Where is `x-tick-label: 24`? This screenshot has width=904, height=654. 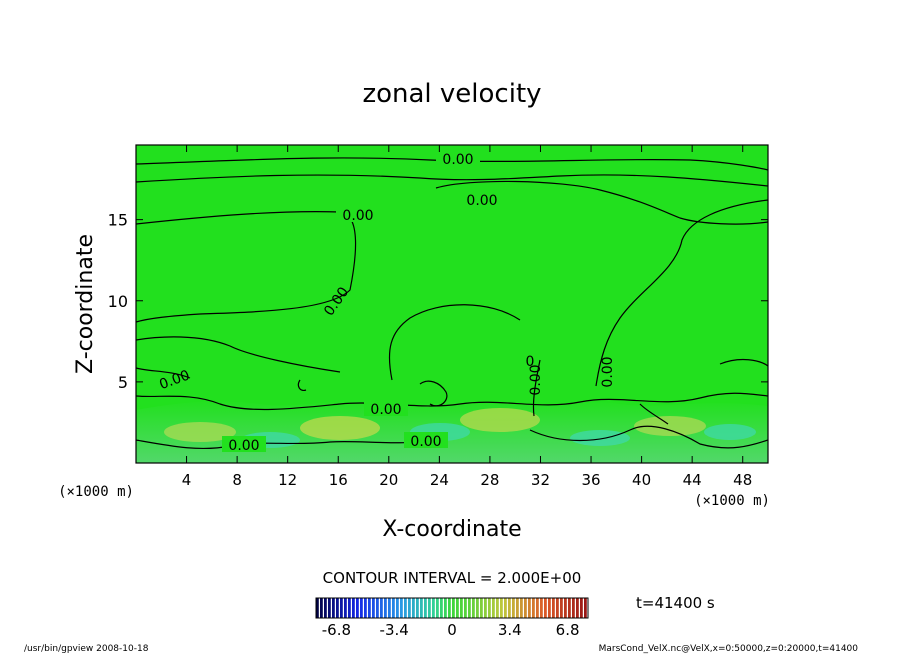 x-tick-label: 24 is located at coordinates (439, 480).